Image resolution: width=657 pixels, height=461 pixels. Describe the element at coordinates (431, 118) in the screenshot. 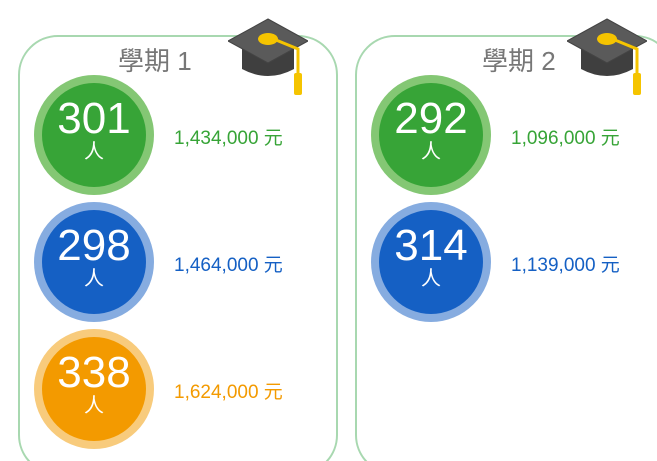

I see `count: 292` at that location.